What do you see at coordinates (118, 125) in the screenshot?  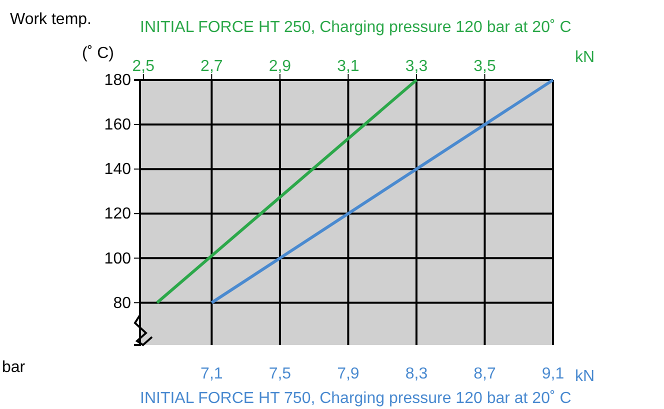 I see `y-tick-label: 160` at bounding box center [118, 125].